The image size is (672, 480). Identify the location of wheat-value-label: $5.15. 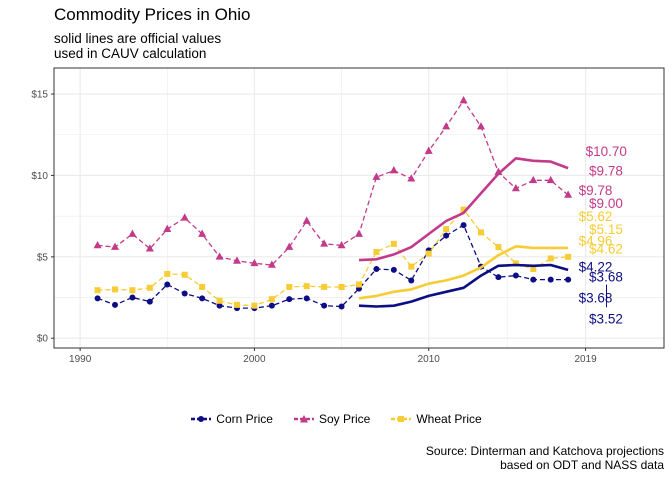
(606, 229).